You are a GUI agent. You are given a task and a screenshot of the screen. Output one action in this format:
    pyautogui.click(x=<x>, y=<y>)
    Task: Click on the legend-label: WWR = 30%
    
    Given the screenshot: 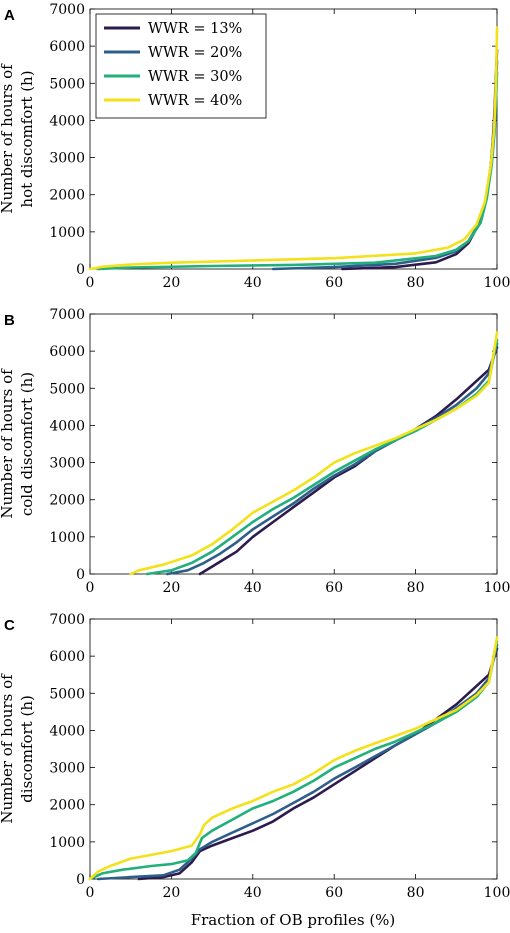 What is the action you would take?
    pyautogui.click(x=195, y=77)
    